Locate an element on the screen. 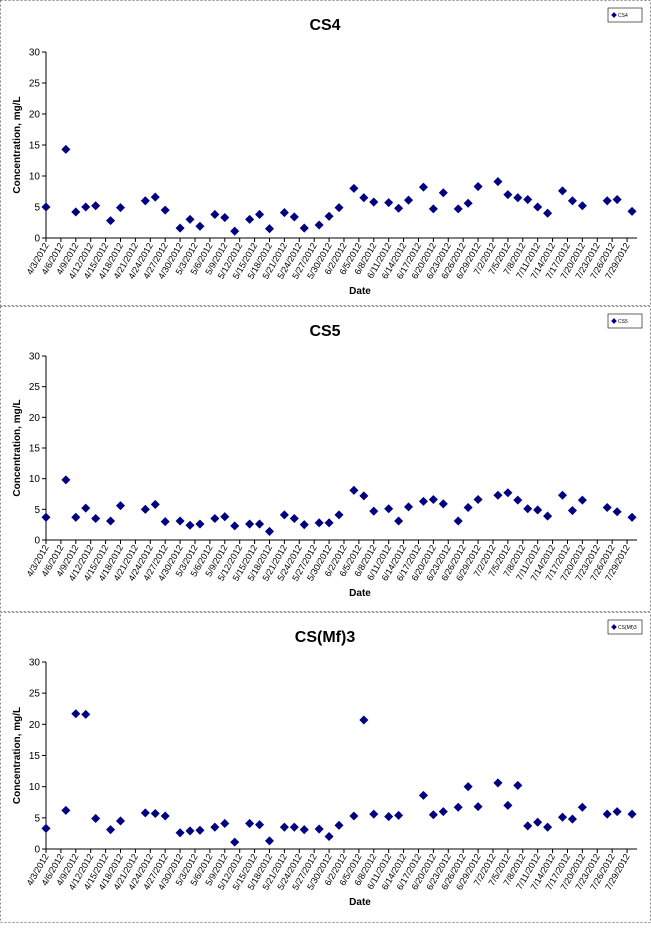 The image size is (651, 928). legend: CS4 is located at coordinates (625, 15).